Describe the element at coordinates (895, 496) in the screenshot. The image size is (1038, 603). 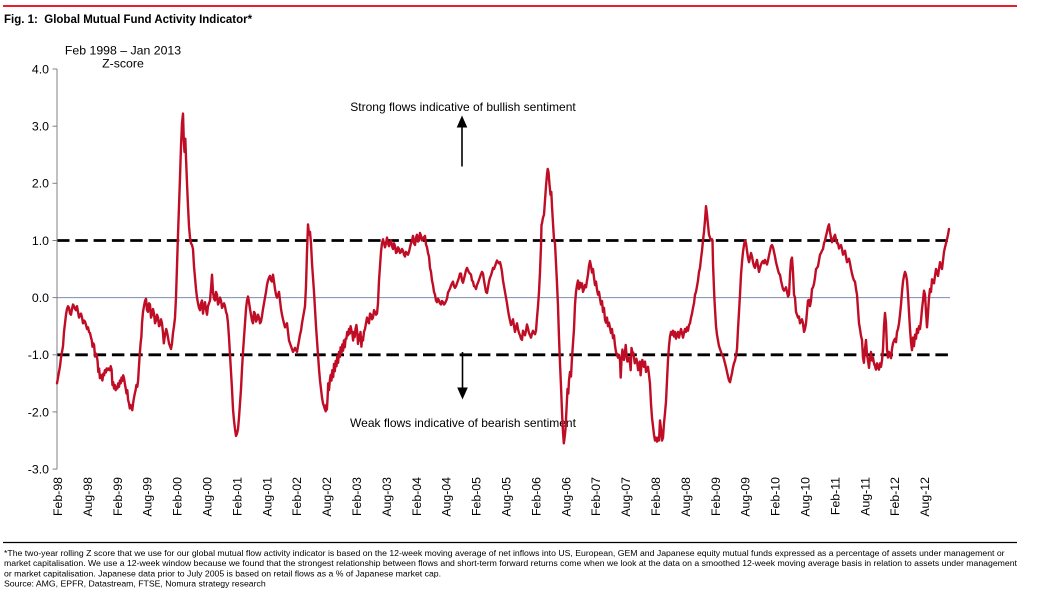
I see `svg-text: Feb-12` at that location.